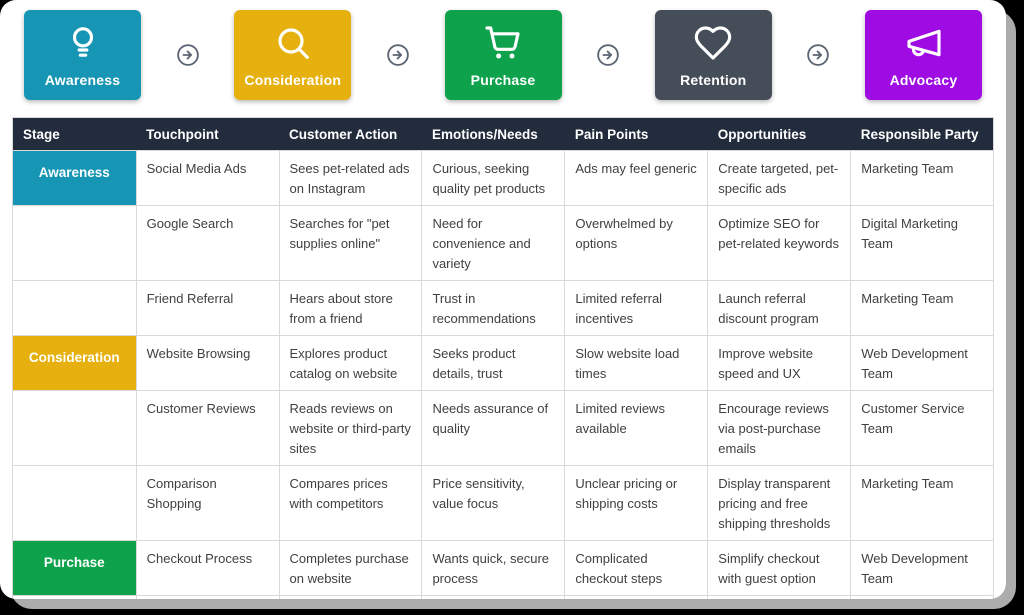 The image size is (1024, 615). I want to click on action-cell: Chooses payment, so click(350, 597).